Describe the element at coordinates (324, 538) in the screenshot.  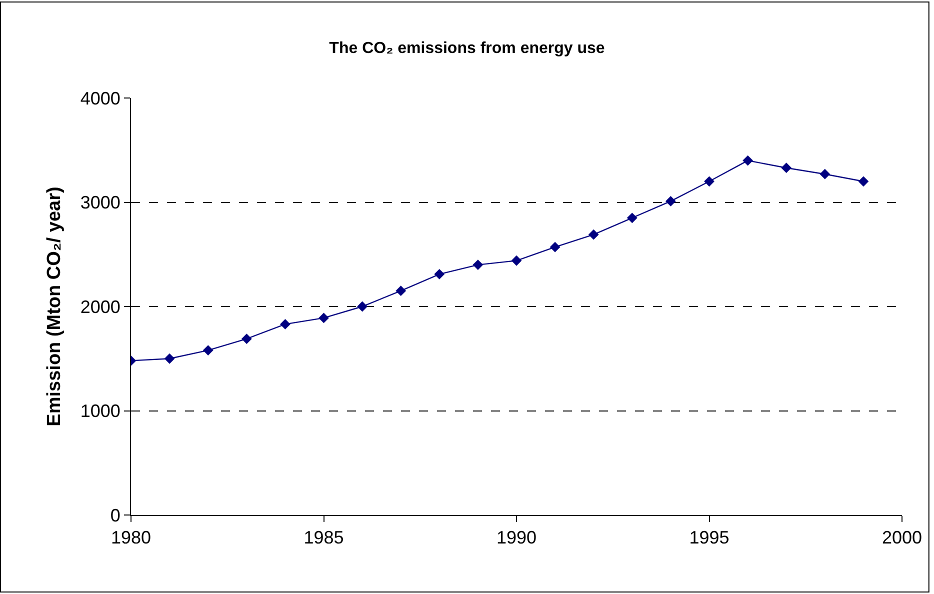
I see `x-tick-label: 1985` at that location.